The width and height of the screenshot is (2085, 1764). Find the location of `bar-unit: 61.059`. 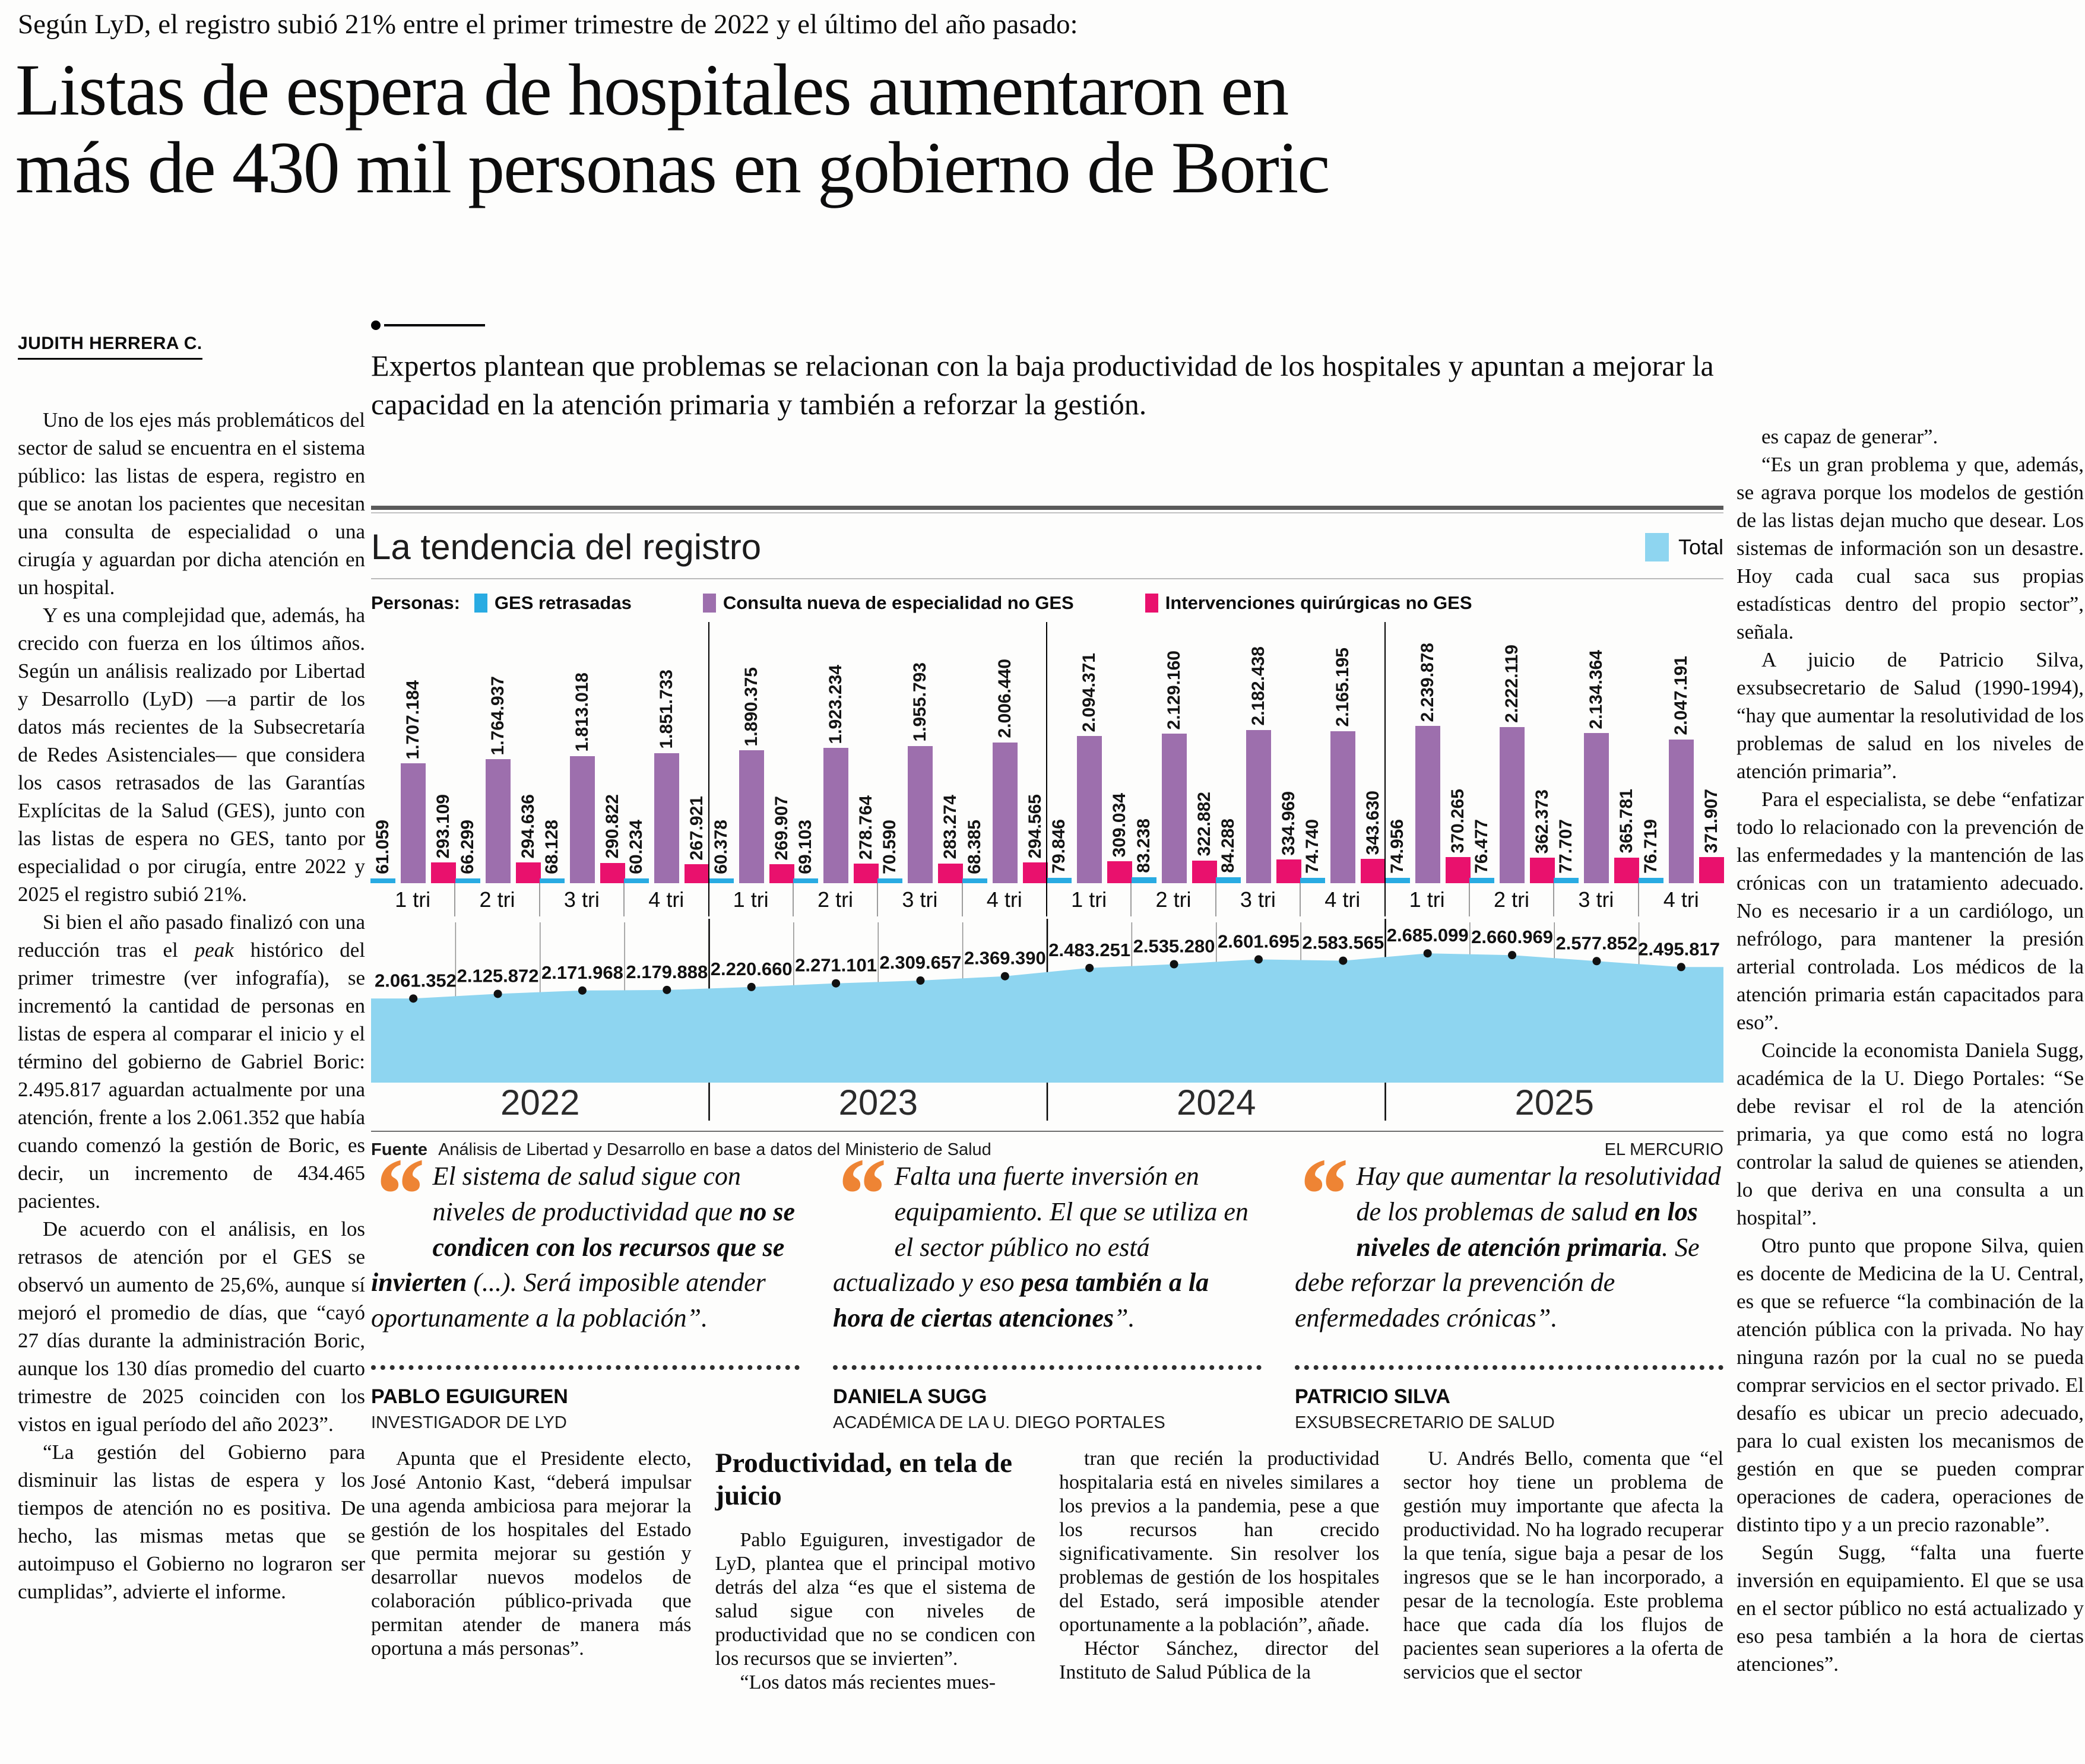

bar-unit: 61.059 is located at coordinates (383, 752).